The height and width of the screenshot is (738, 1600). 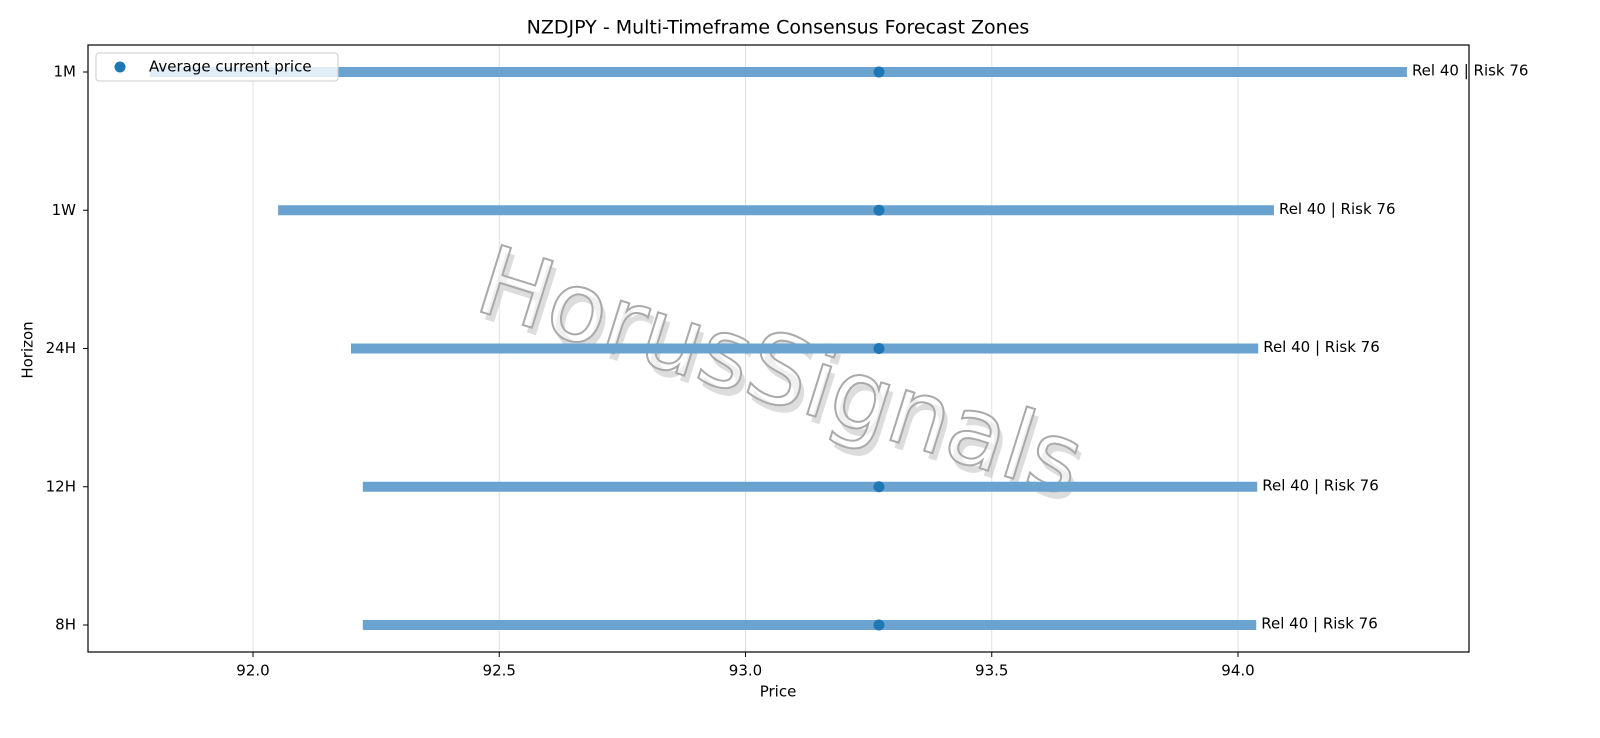 I want to click on y-tick-label: 24H, so click(x=61, y=348).